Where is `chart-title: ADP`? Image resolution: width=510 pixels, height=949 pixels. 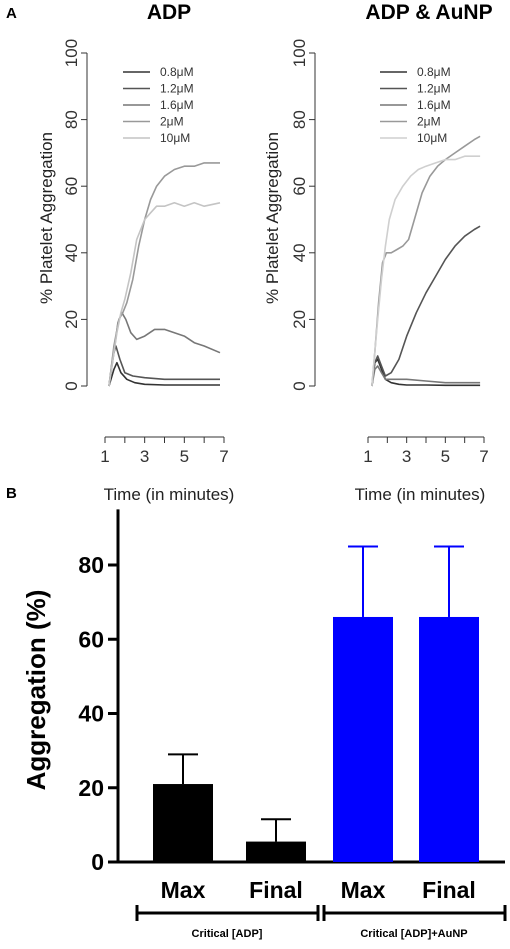 chart-title: ADP is located at coordinates (169, 12).